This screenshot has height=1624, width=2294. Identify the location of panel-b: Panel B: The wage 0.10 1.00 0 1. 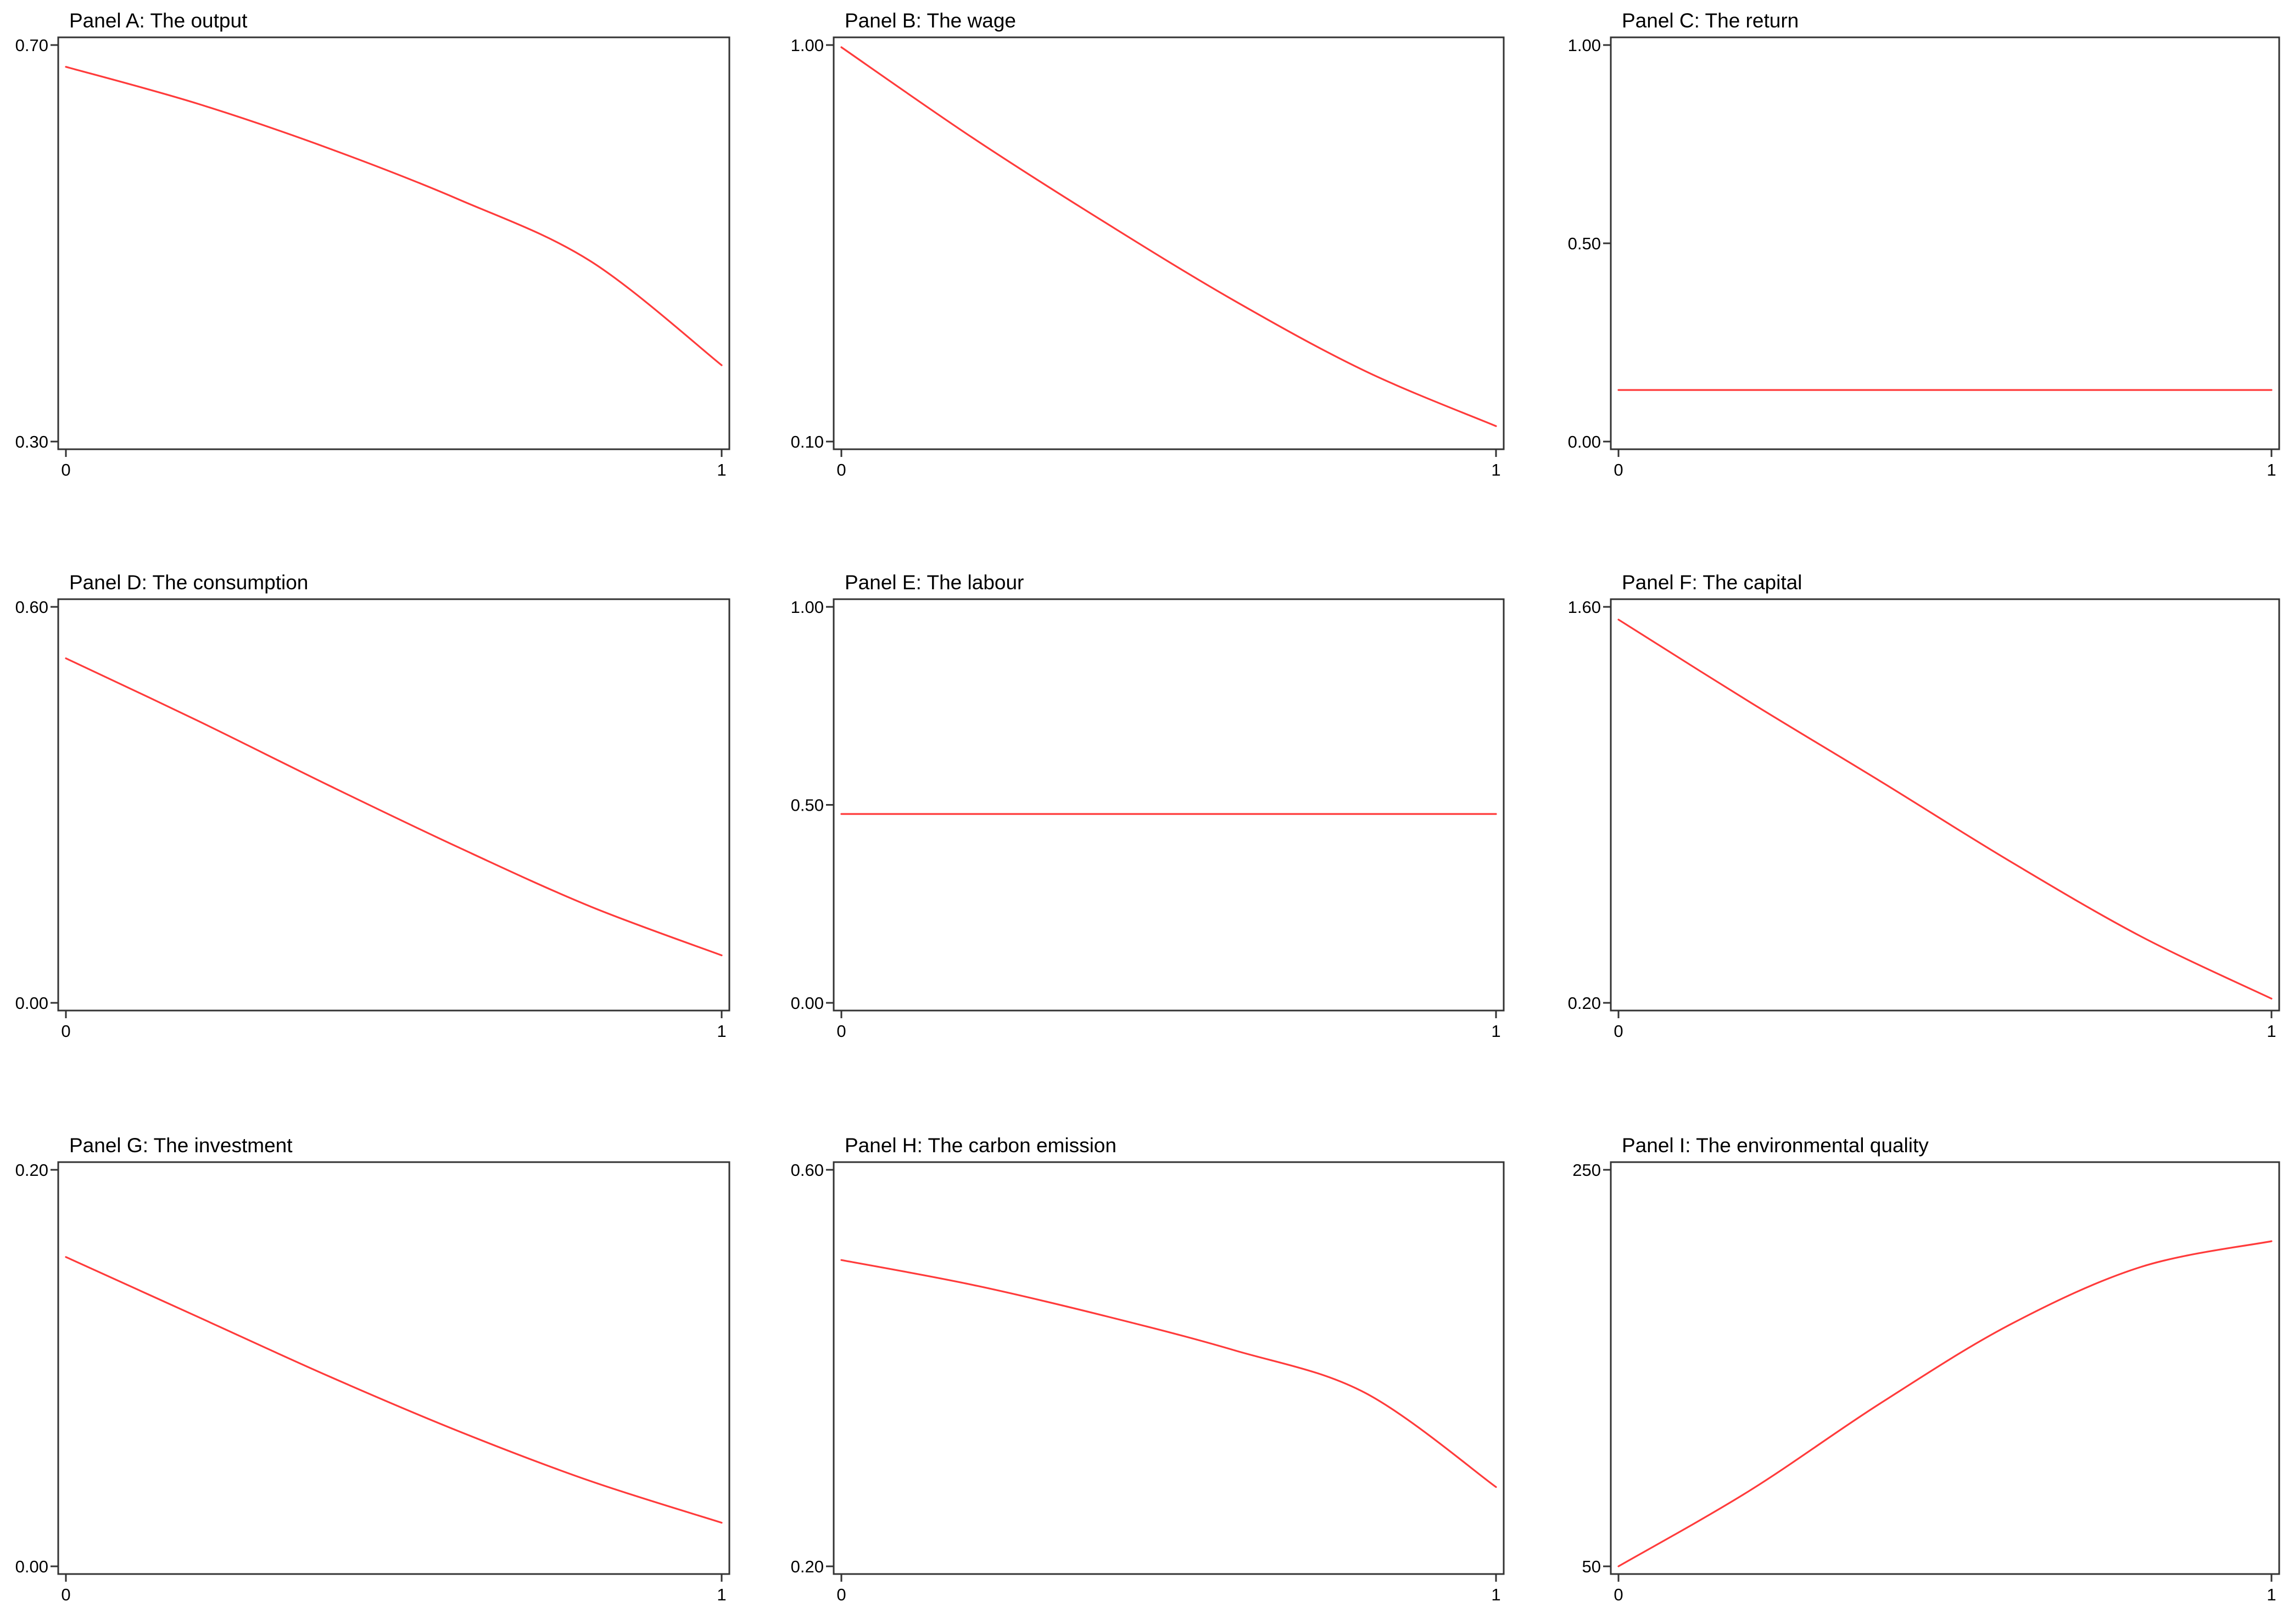
(1148, 244).